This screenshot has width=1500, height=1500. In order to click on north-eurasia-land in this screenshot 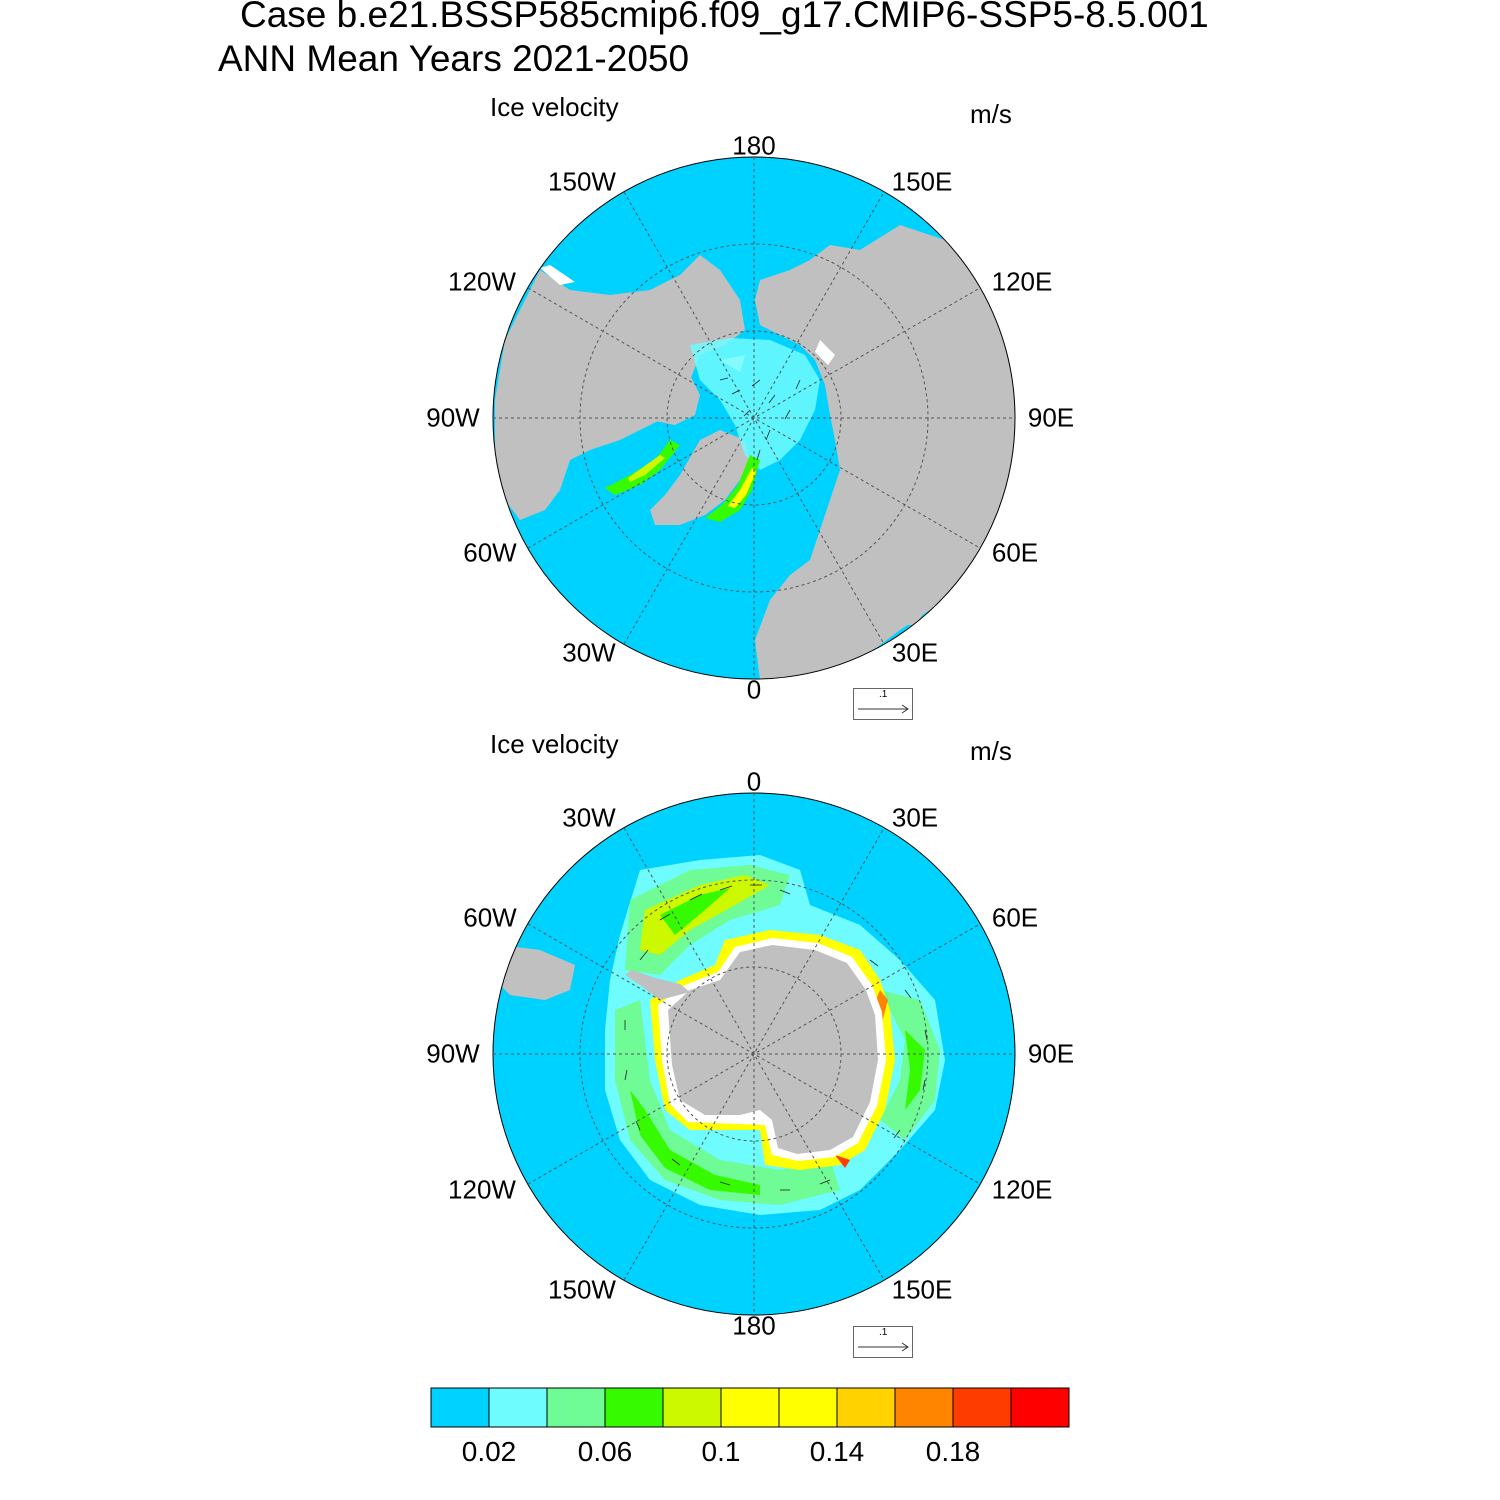, I will do `click(885, 452)`.